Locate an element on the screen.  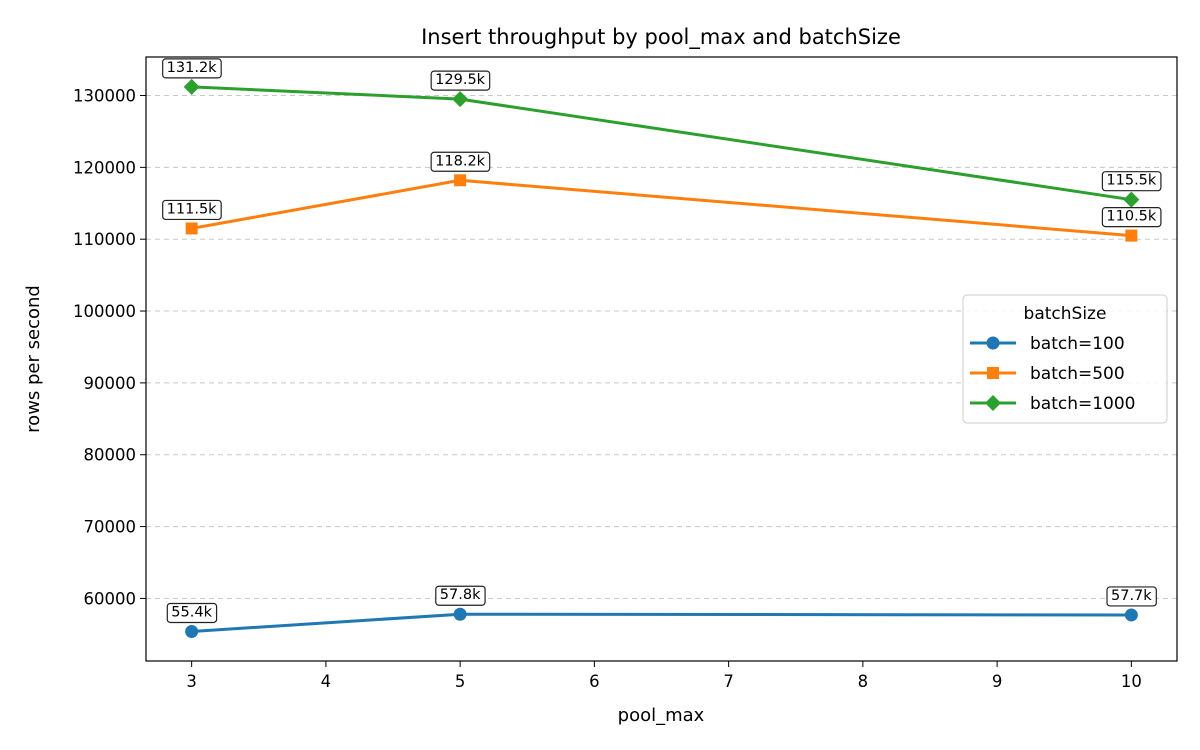
data-label: 129.5k is located at coordinates (460, 80).